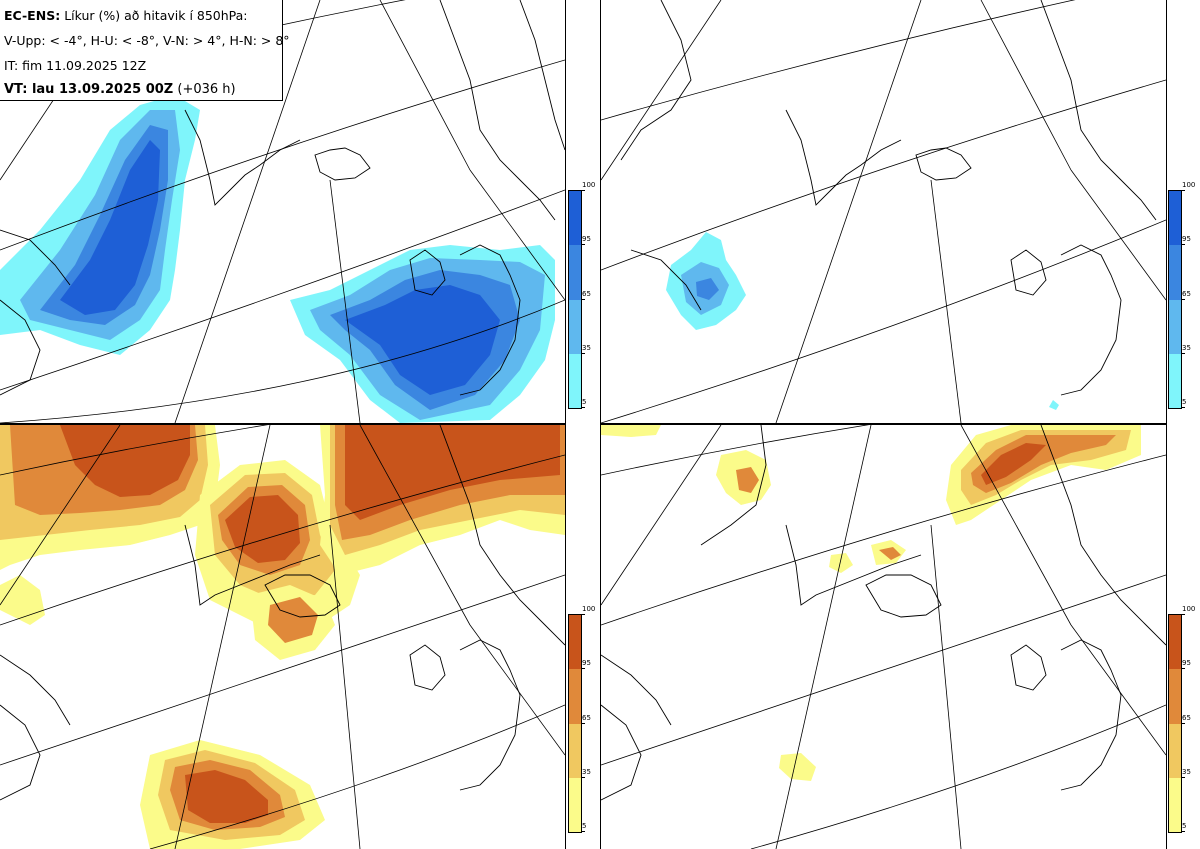 This screenshot has width=1200, height=849. What do you see at coordinates (120, 89) in the screenshot?
I see `header-valid-time: VT: lau 13.09.2025 00Z (+036 h)` at bounding box center [120, 89].